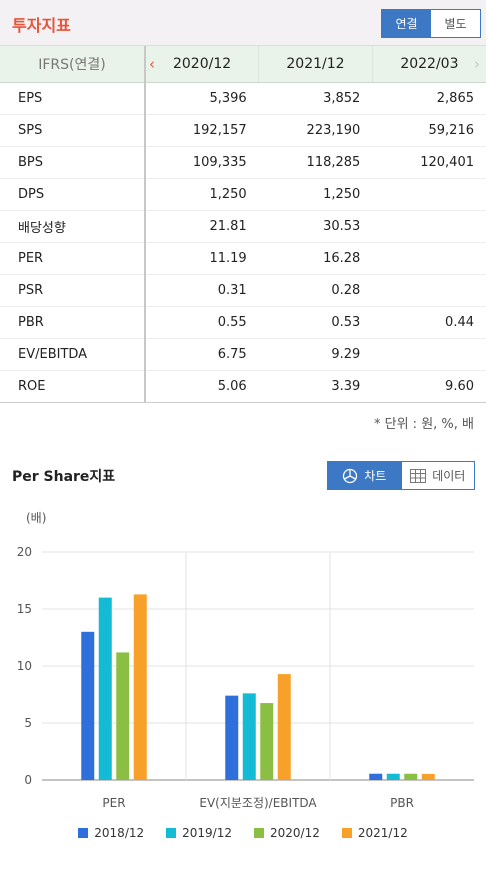  I want to click on x-category-label: PBR, so click(402, 803).